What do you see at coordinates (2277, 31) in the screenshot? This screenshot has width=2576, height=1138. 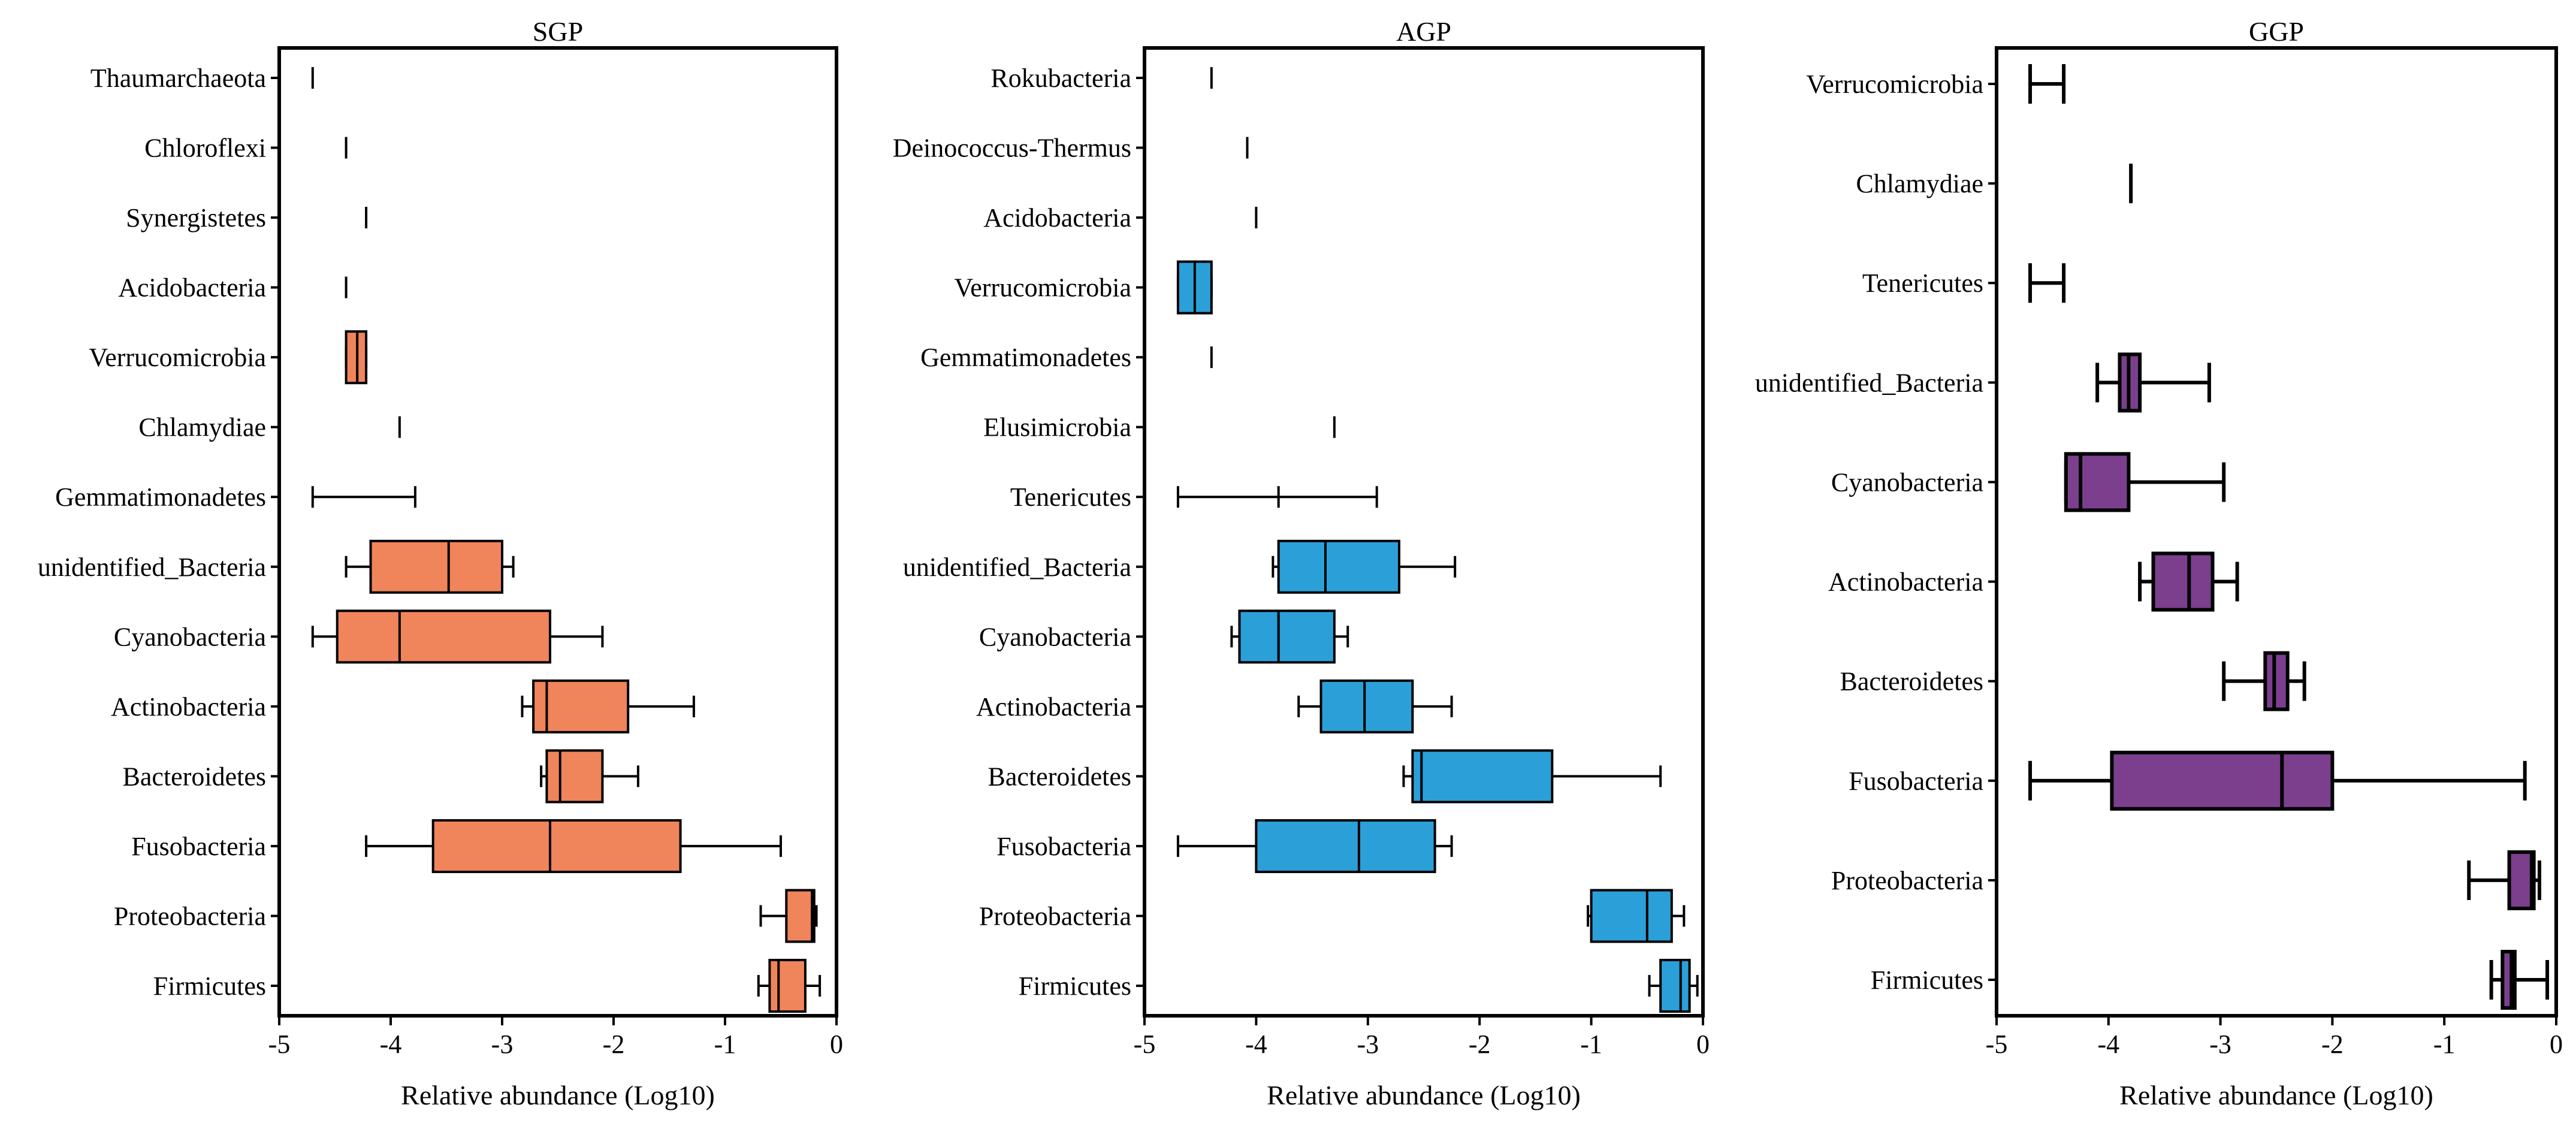 I see `panel-title-ggp: GGP` at bounding box center [2277, 31].